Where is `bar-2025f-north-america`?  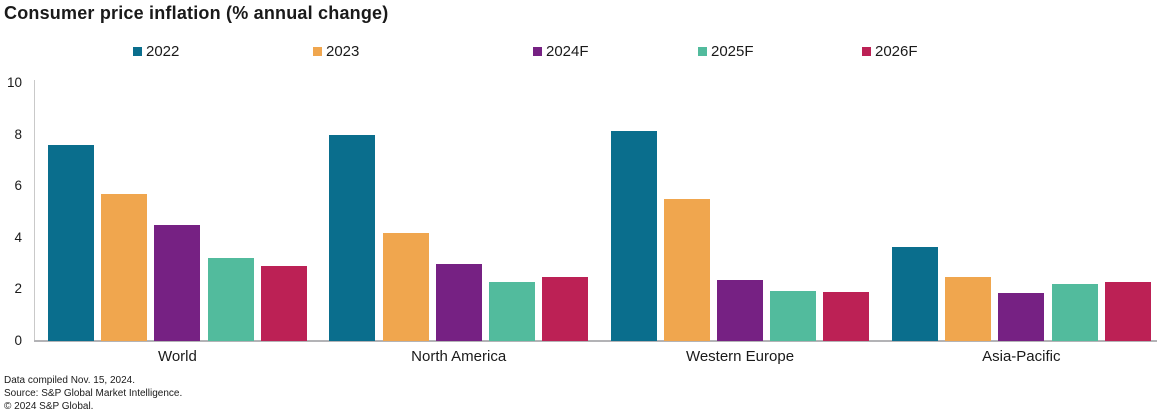
bar-2025f-north-america is located at coordinates (511, 311).